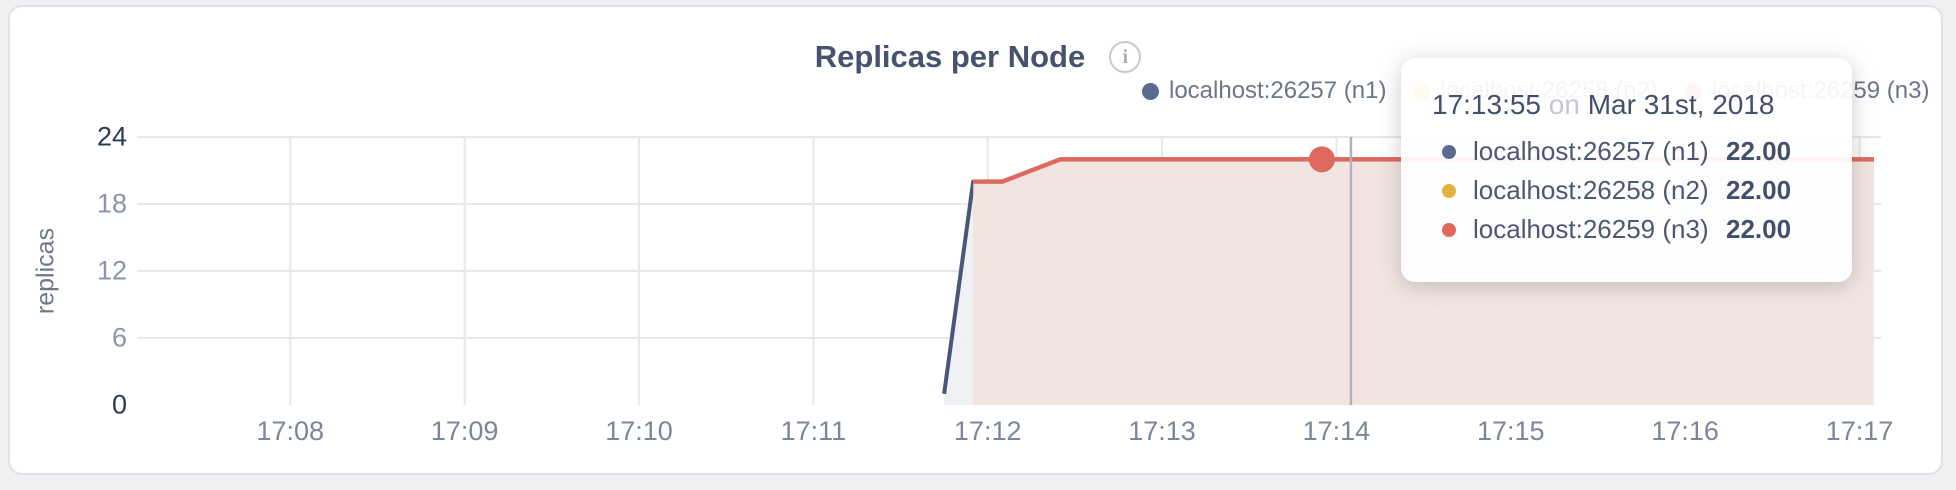 The width and height of the screenshot is (1956, 490). Describe the element at coordinates (290, 431) in the screenshot. I see `x-tick-label: 17:08` at that location.